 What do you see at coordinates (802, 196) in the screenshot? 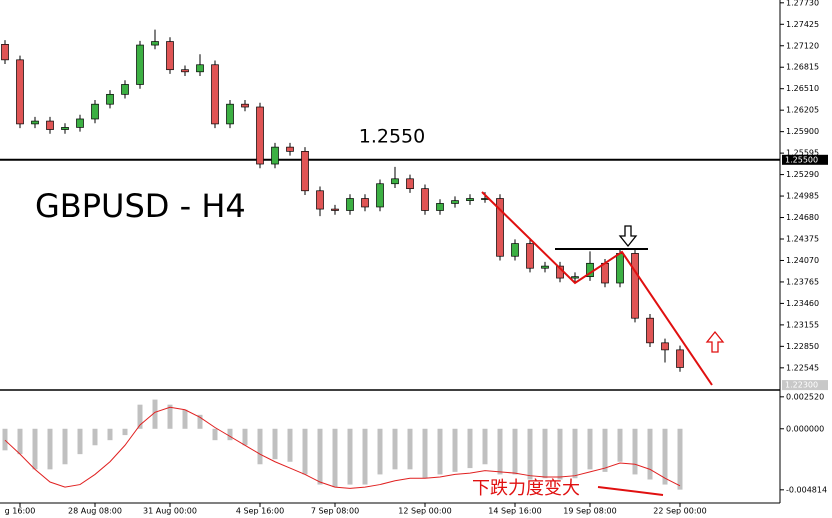
I see `y-tick-label: 1.24985` at bounding box center [802, 196].